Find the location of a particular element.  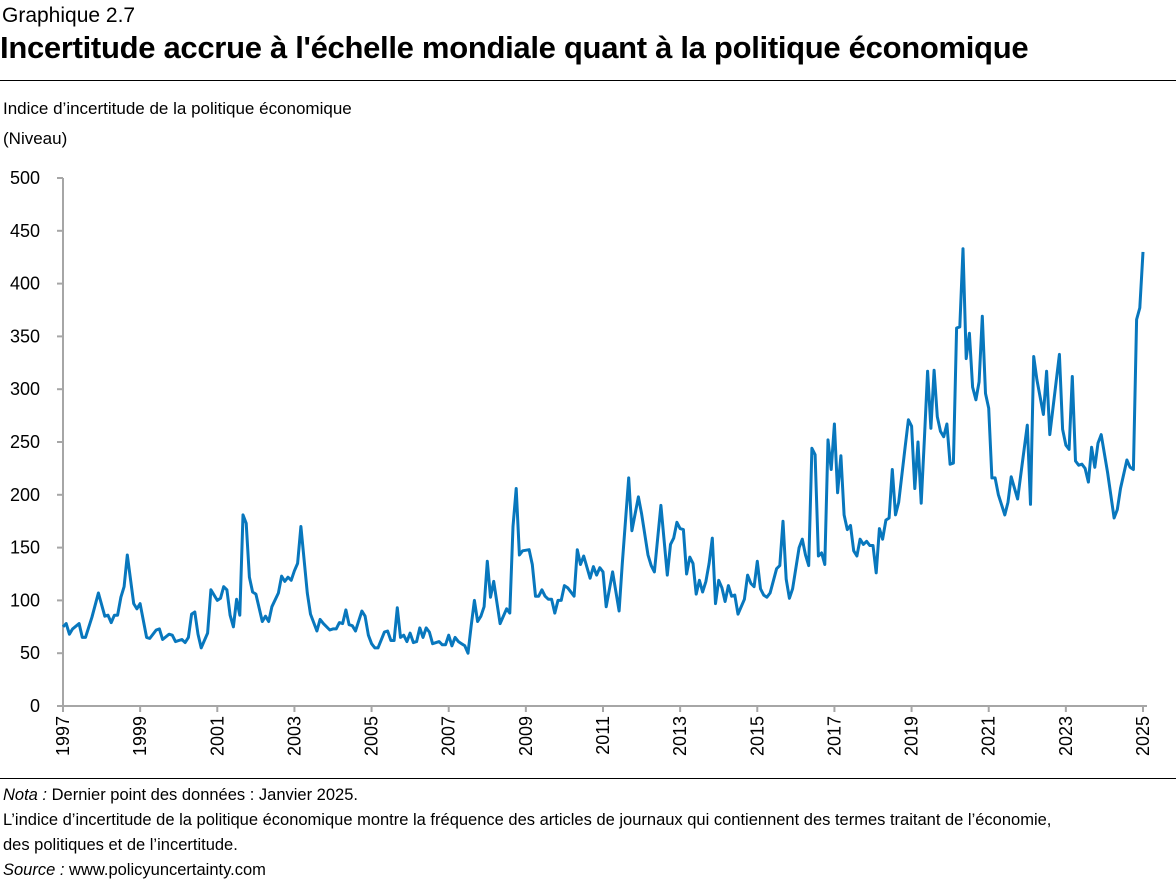

x-tick-label: 2015 is located at coordinates (757, 736).